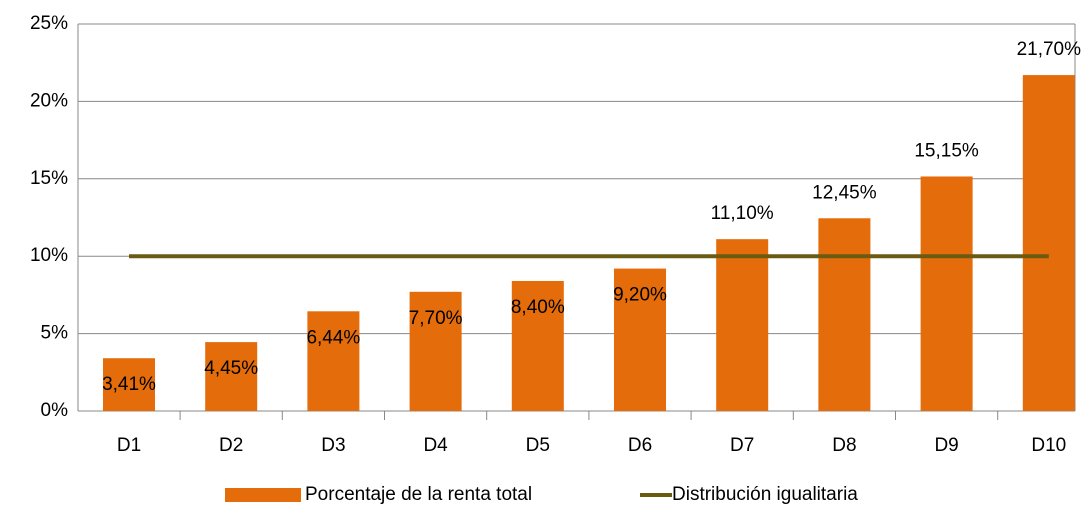  Describe the element at coordinates (538, 307) in the screenshot. I see `data-label: 8,40%` at that location.